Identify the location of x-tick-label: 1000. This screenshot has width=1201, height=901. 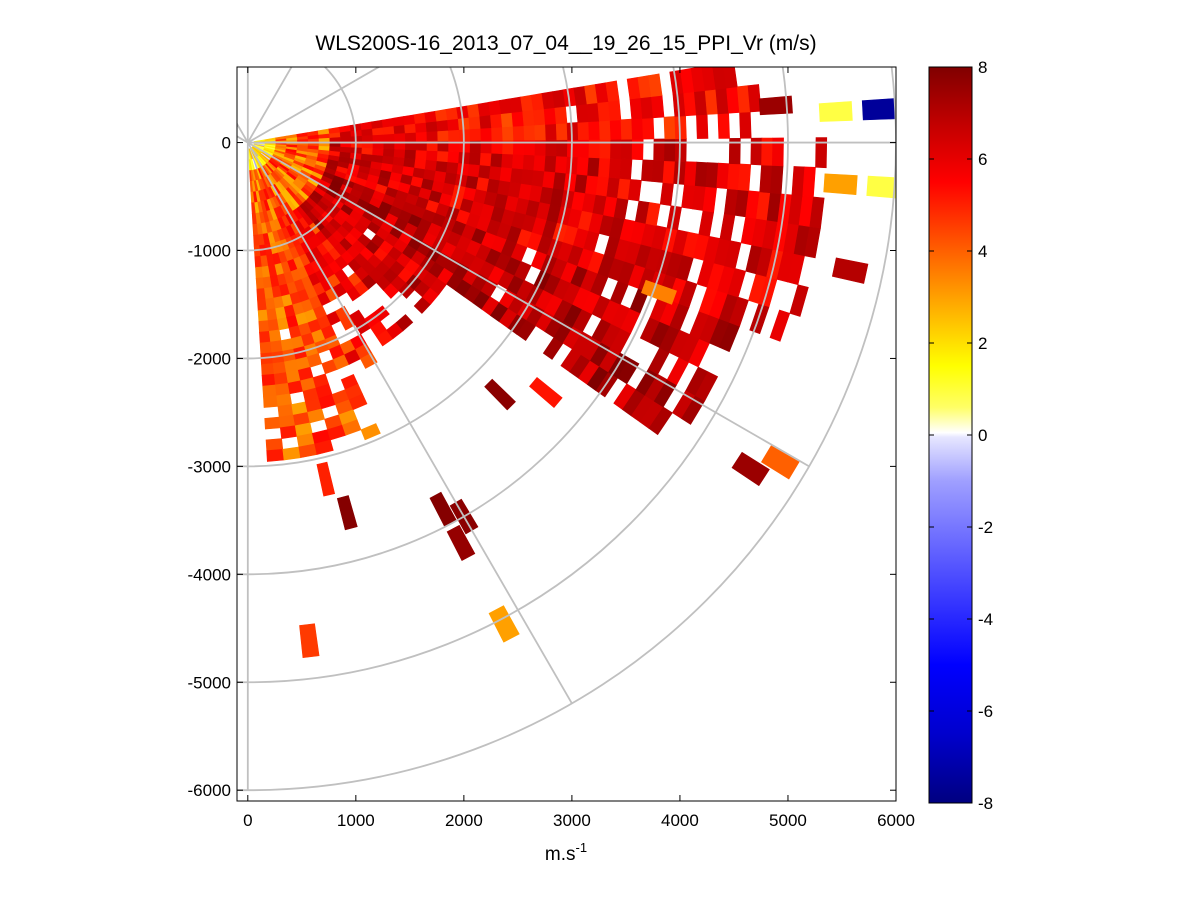
(356, 820).